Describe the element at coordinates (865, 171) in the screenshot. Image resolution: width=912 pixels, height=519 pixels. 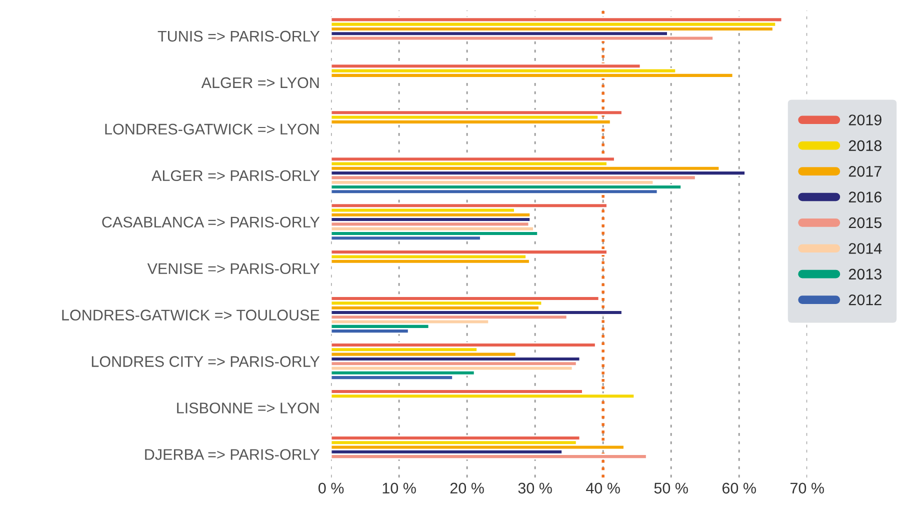
I see `legend-label: 2017` at that location.